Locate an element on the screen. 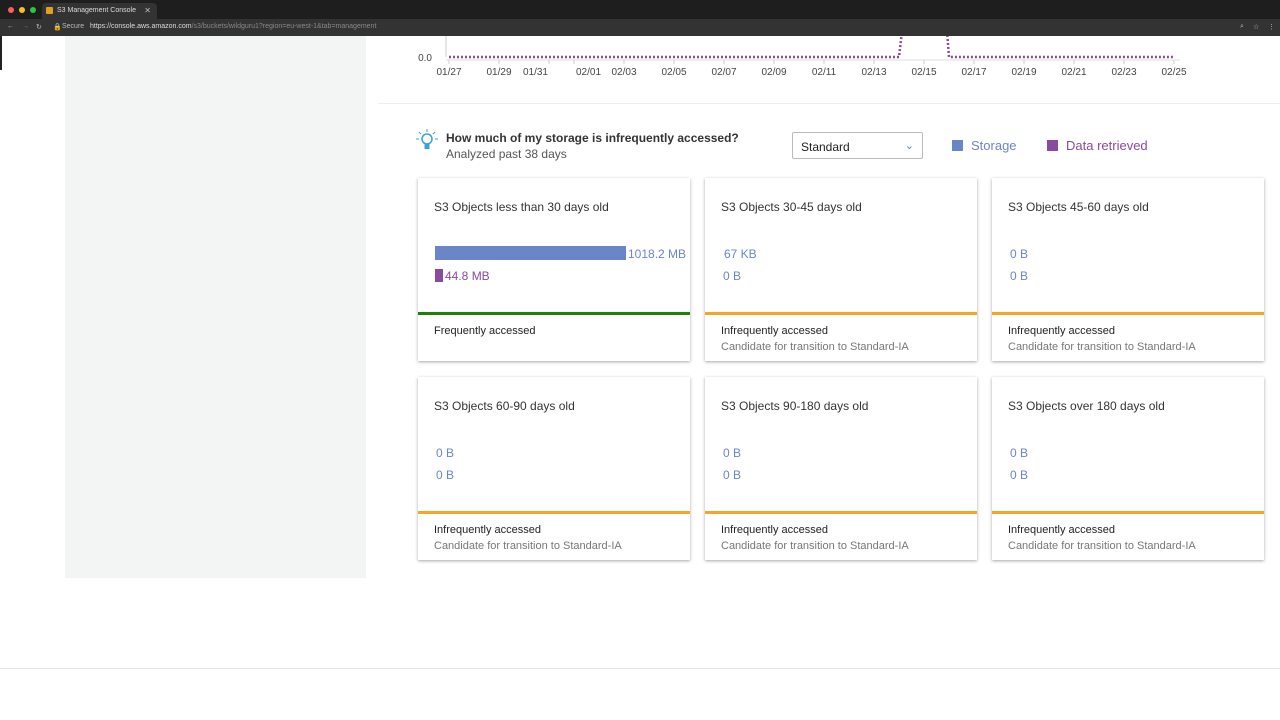  x-tick-label: 02/09 is located at coordinates (773, 72).